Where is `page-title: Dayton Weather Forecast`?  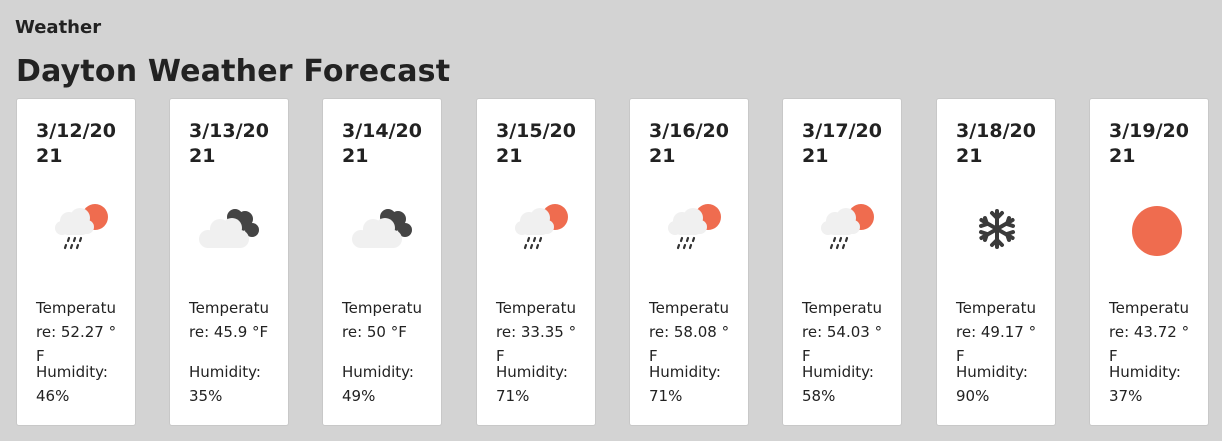 page-title: Dayton Weather Forecast is located at coordinates (233, 71).